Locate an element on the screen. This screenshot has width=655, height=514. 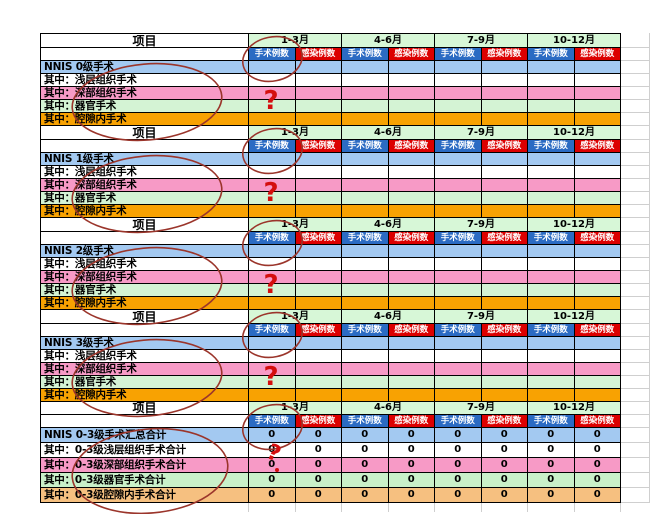
detail-row-label-cell: 其中：腔隙内手术 is located at coordinates (145, 303).